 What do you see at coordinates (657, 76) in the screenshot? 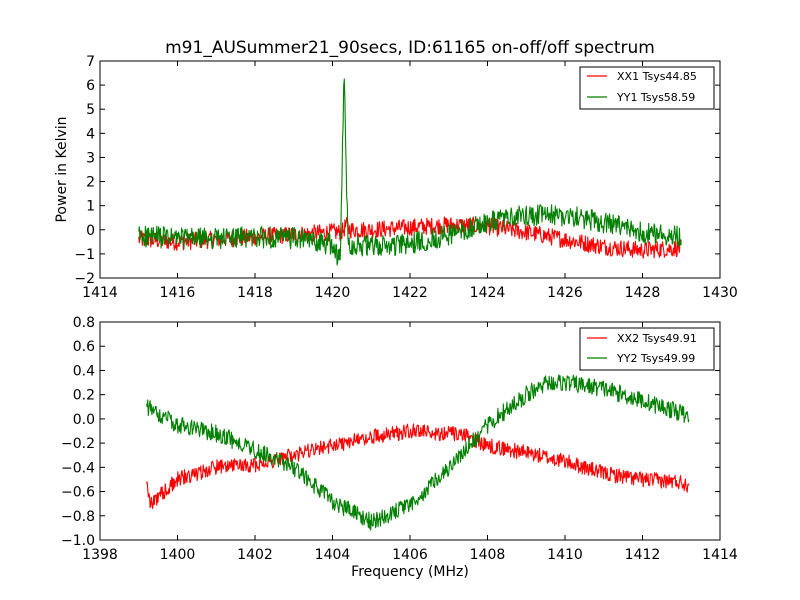
I see `legend-label-xx1: XX1 Tsys44.85` at bounding box center [657, 76].